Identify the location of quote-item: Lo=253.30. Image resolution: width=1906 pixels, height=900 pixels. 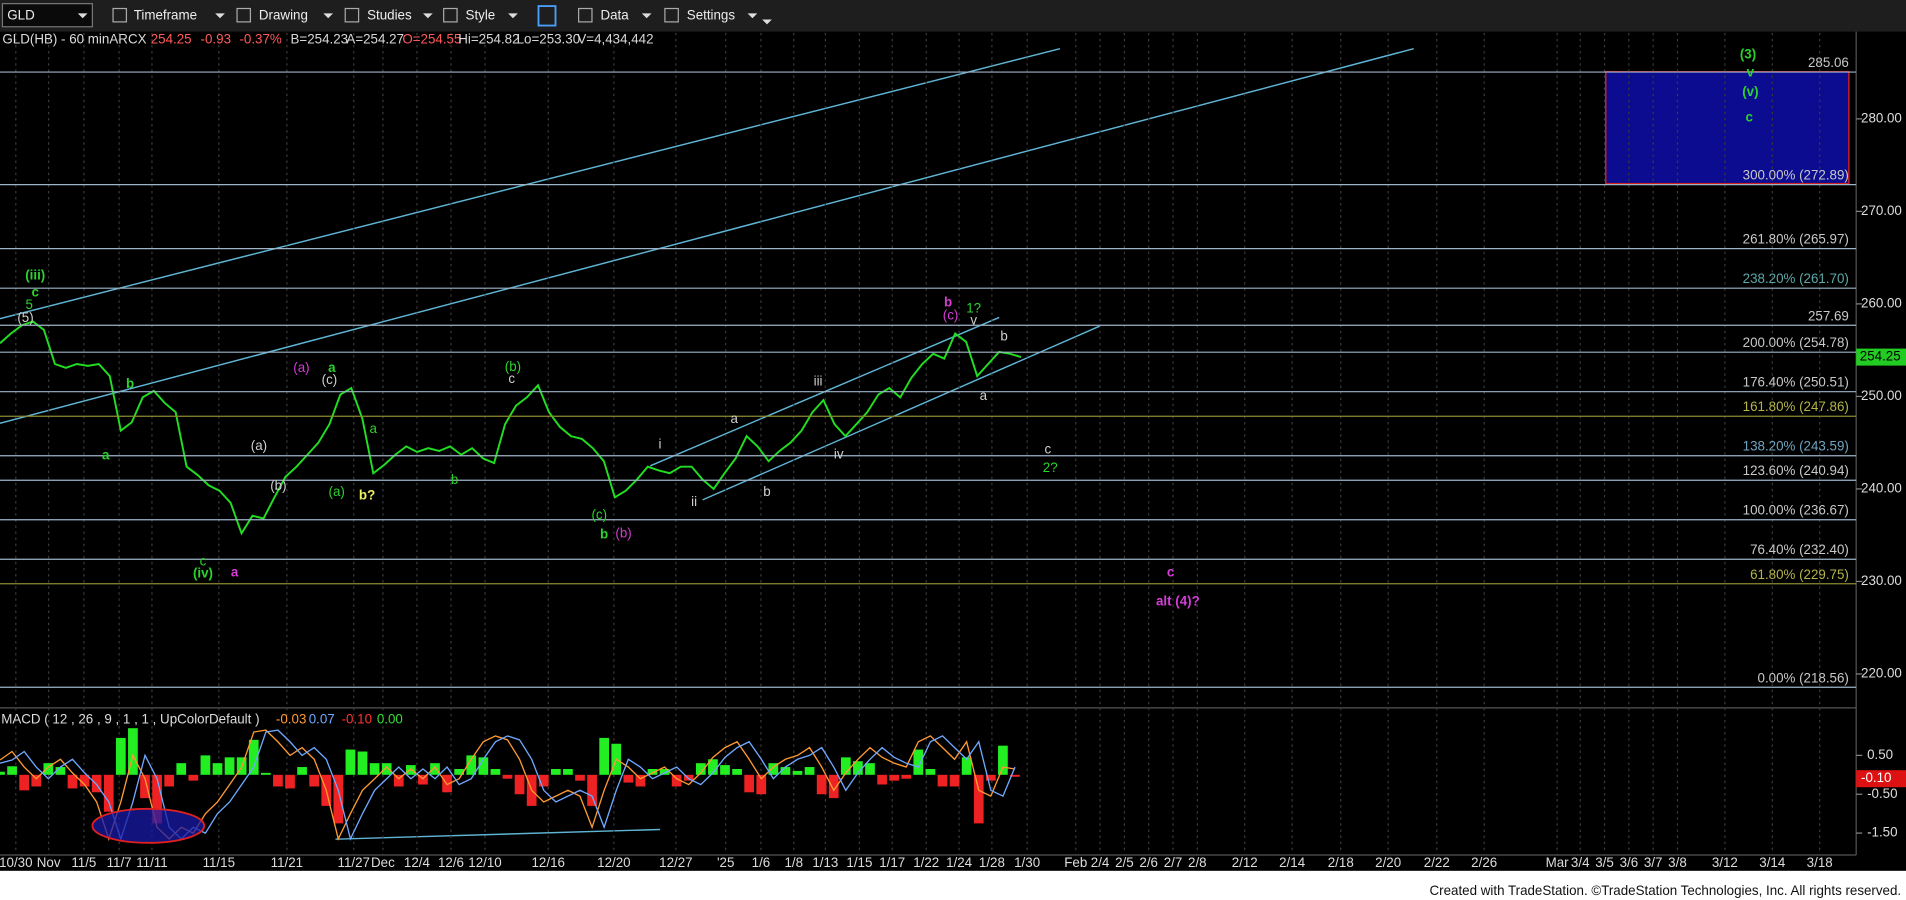
(549, 39).